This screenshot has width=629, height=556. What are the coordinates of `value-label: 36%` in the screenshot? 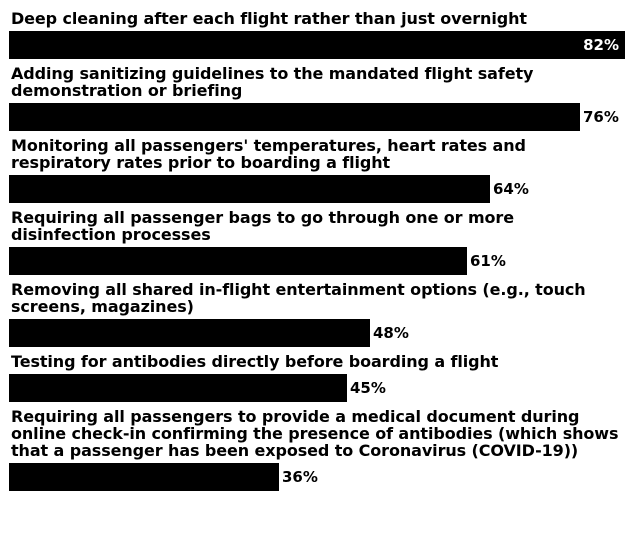 It's located at (300, 477).